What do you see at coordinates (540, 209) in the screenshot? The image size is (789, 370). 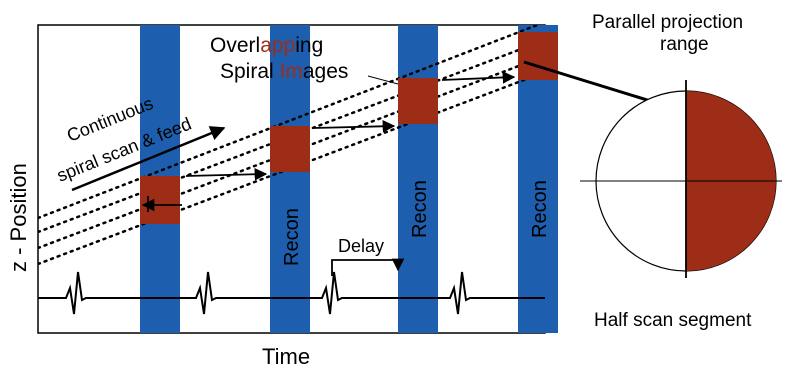 I see `recon-label-4: Recon` at bounding box center [540, 209].